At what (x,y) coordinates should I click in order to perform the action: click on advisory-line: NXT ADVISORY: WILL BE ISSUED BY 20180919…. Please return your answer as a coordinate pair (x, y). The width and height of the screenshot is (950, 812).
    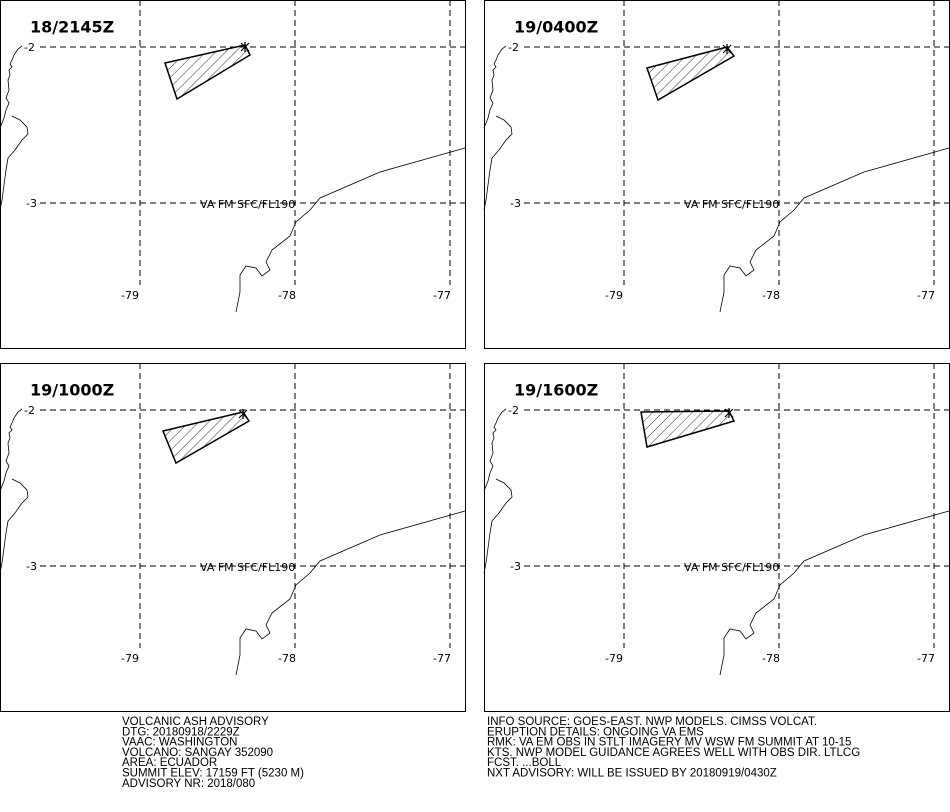
    Looking at the image, I should click on (632, 774).